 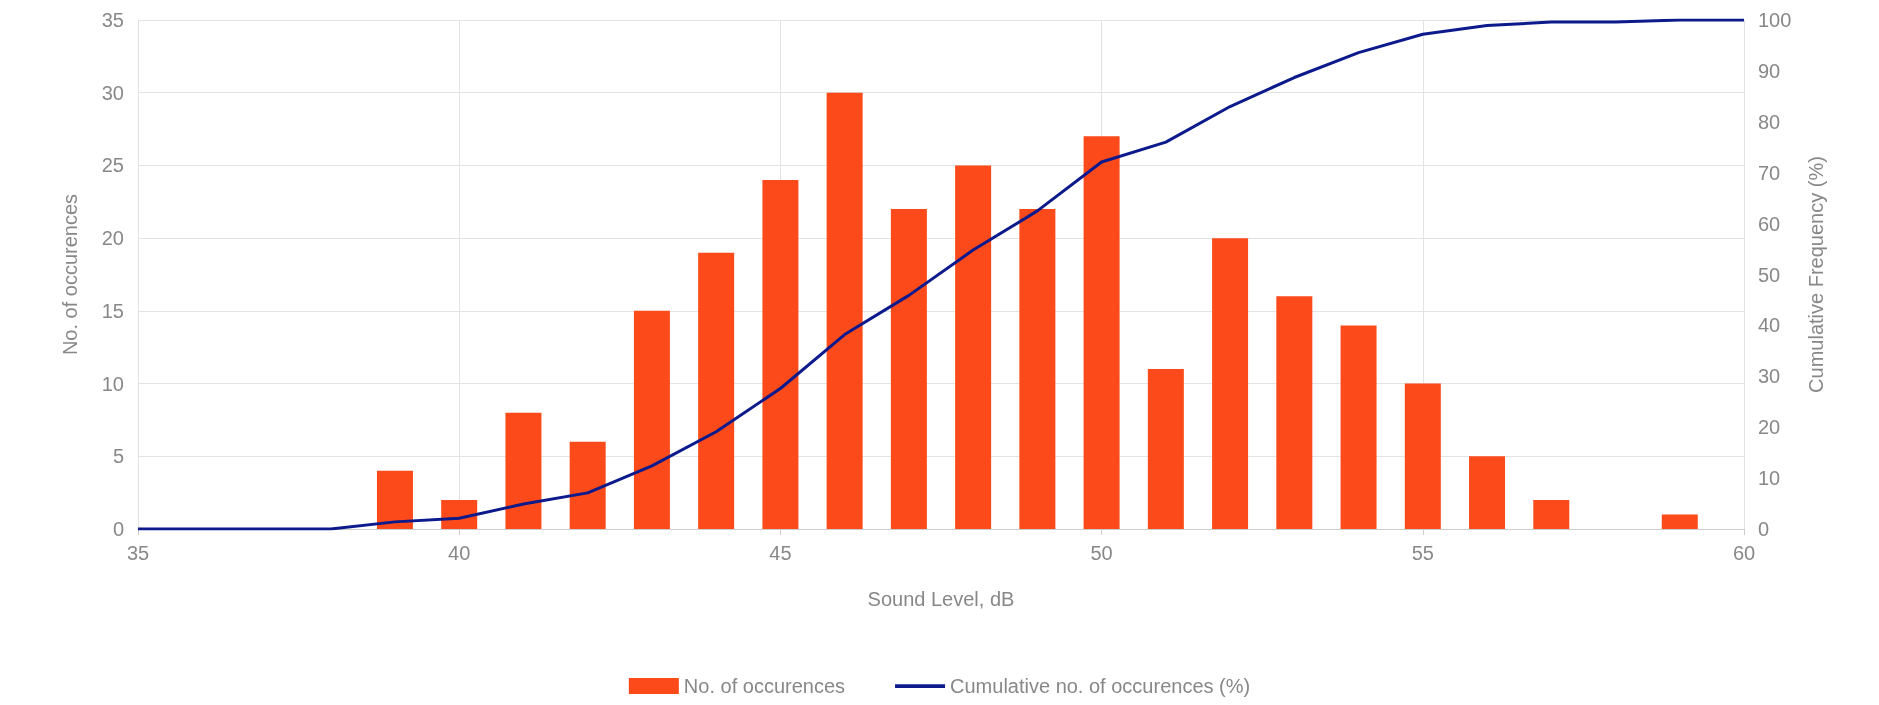 I want to click on y2-tick-label: 70, so click(x=1769, y=172).